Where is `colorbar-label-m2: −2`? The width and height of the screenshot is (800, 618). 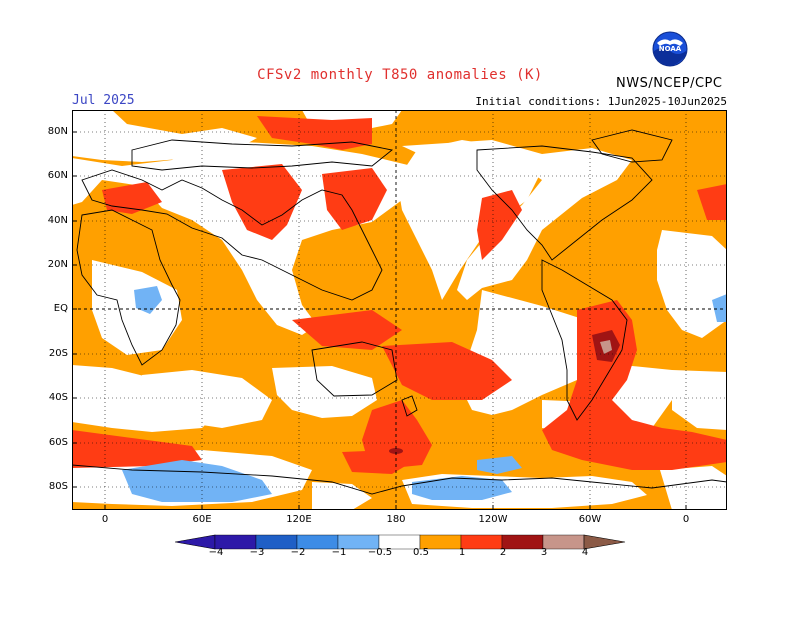
colorbar-label-m2: −2 is located at coordinates (298, 552).